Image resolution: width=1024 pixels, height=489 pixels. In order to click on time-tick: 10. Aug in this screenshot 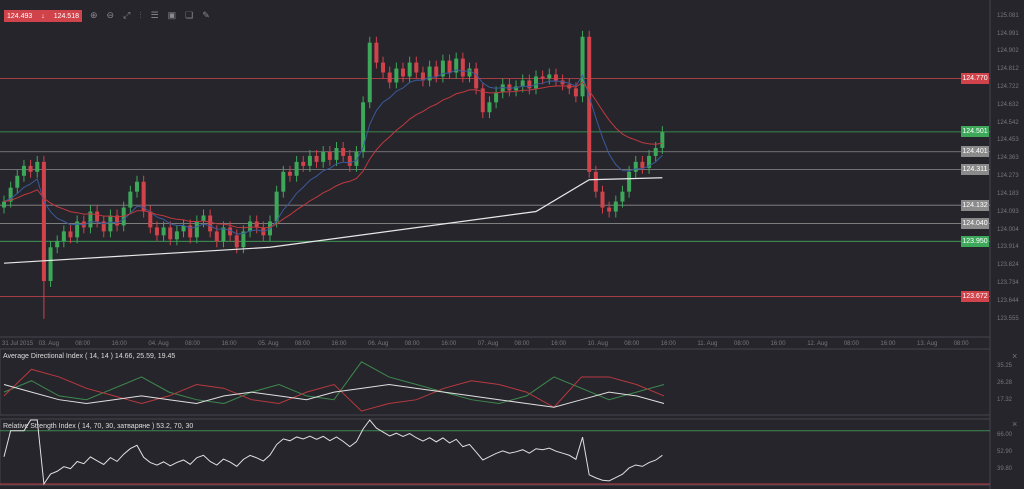, I will do `click(597, 344)`.